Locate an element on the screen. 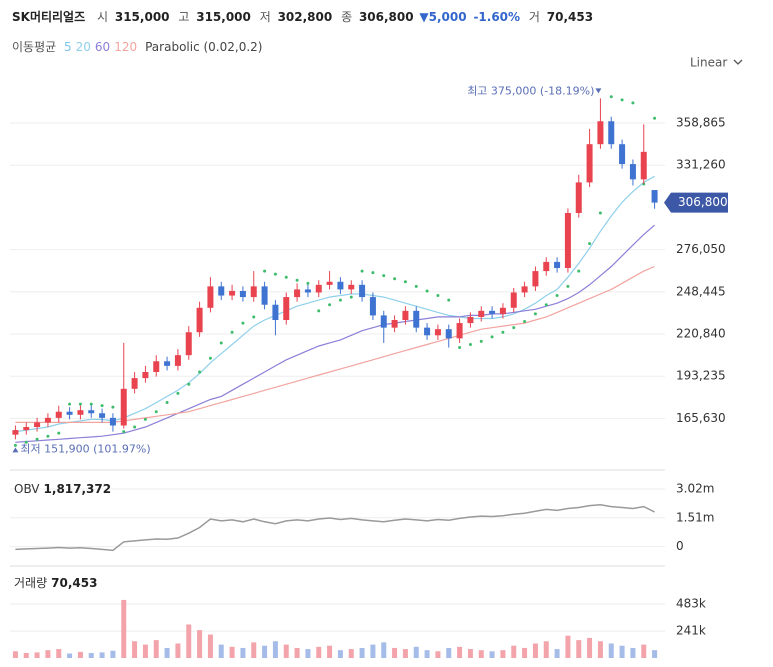 This screenshot has width=773, height=667. y-tick-label: 358,865 is located at coordinates (701, 122).